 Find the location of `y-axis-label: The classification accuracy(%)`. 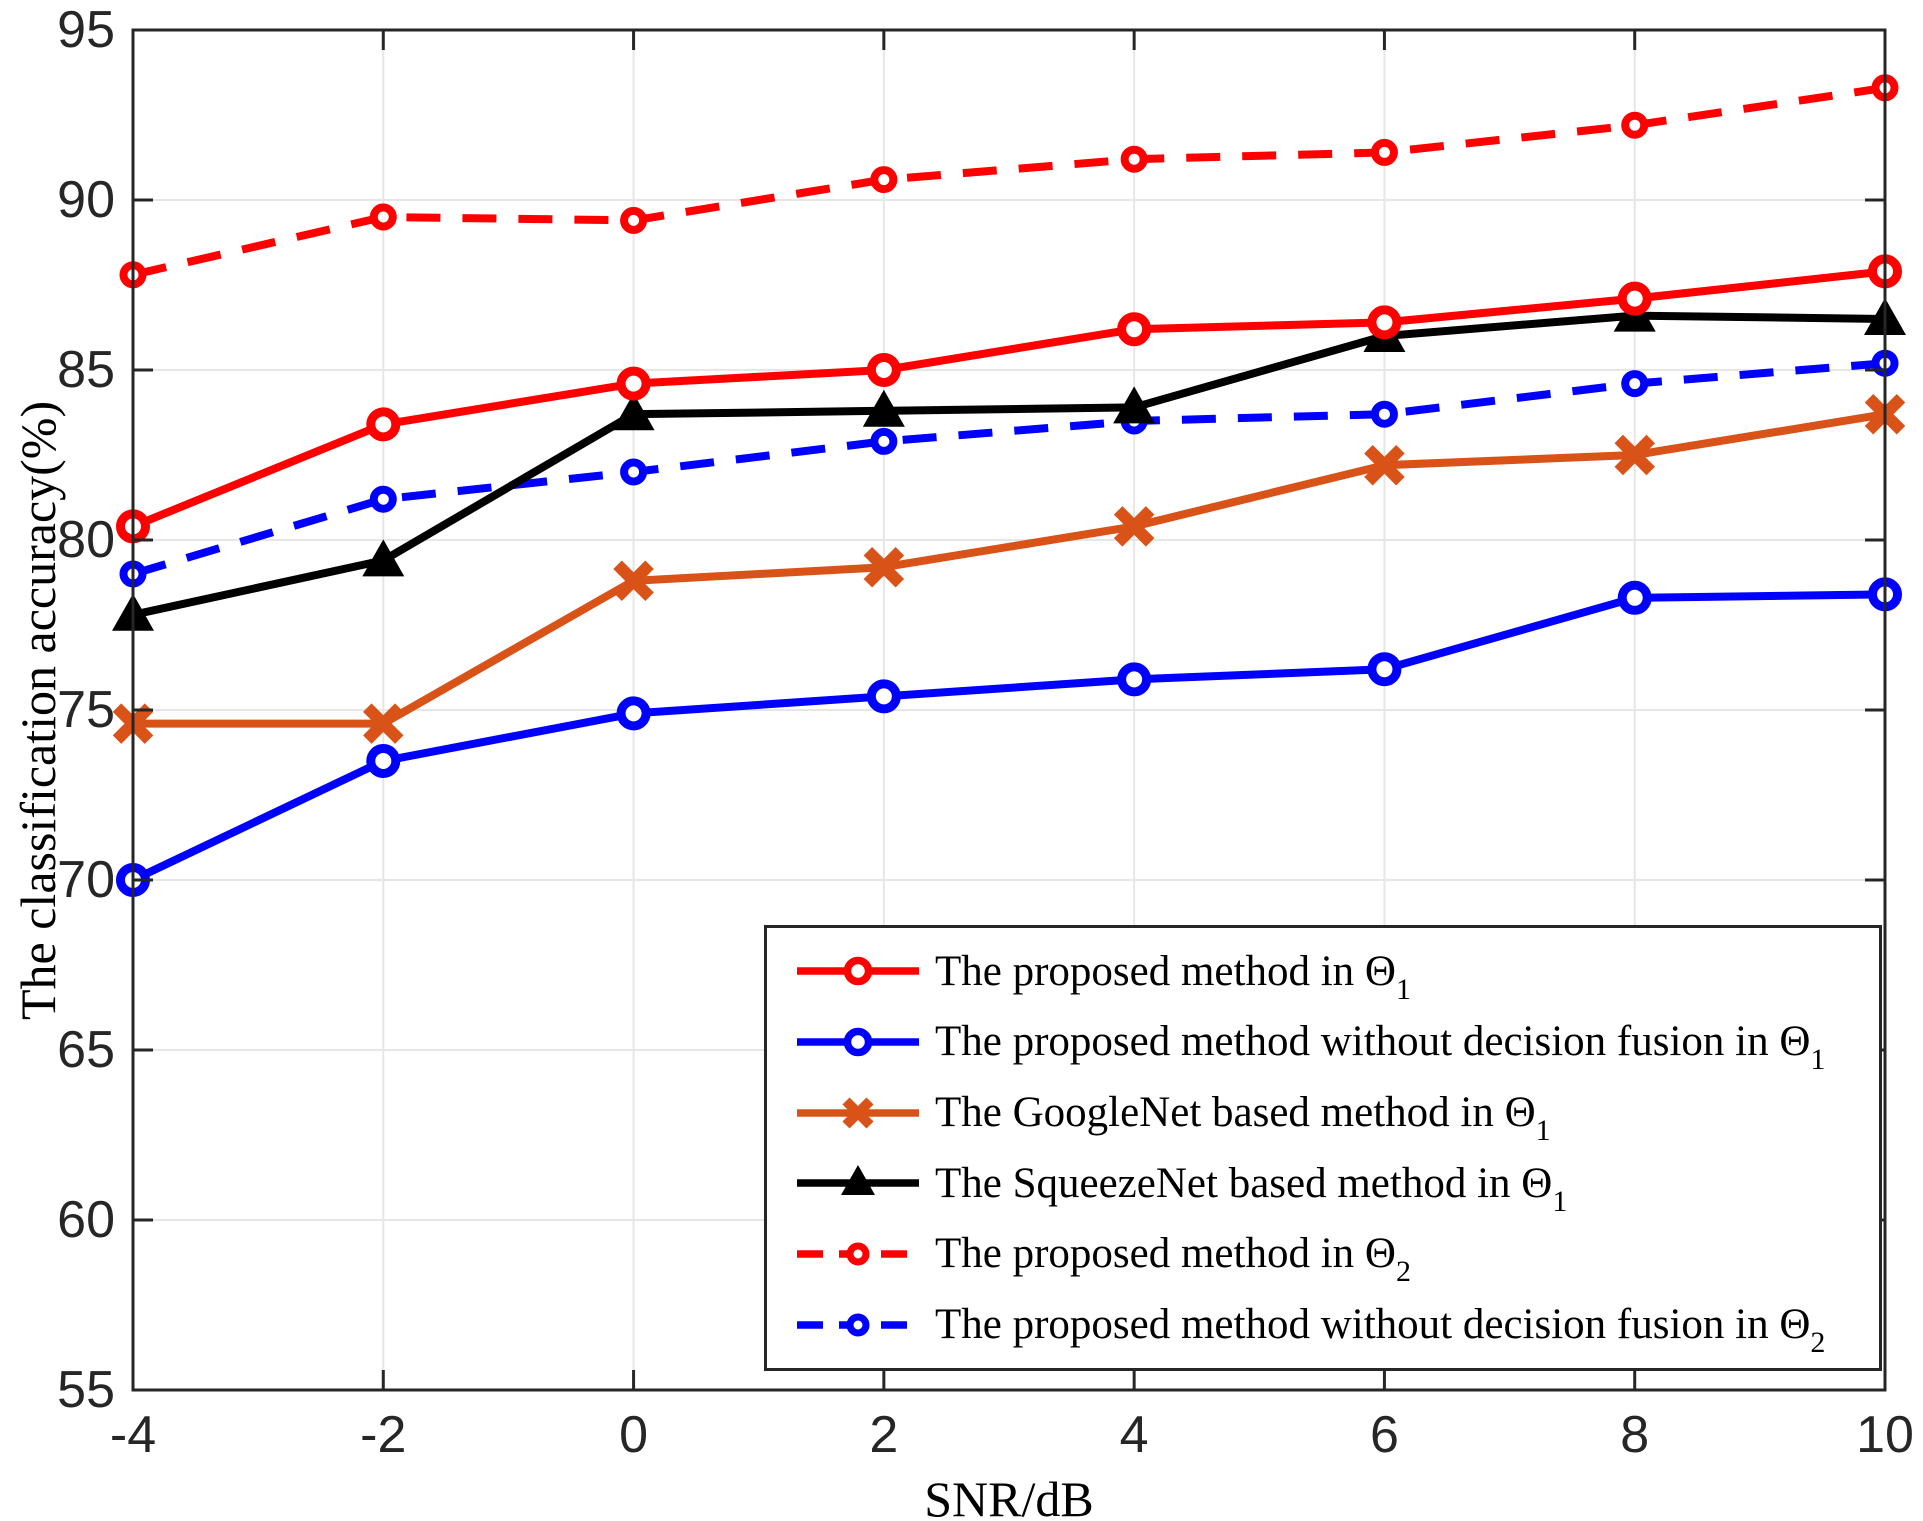

y-axis-label: The classification accuracy(%) is located at coordinates (38, 710).